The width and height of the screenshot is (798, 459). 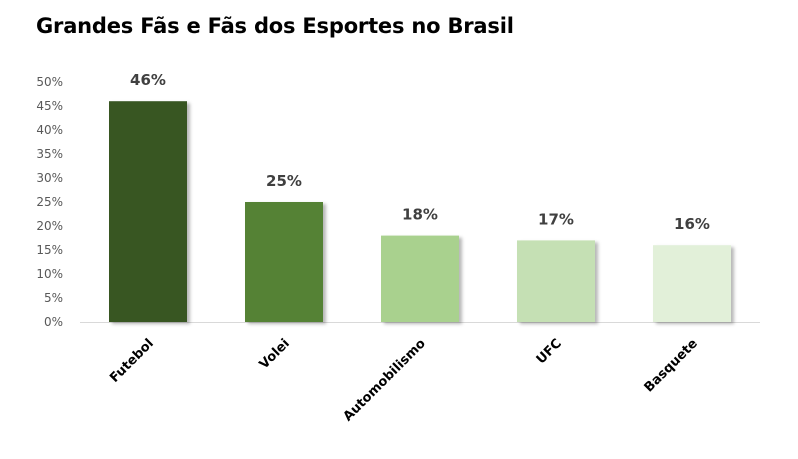 What do you see at coordinates (692, 224) in the screenshot?
I see `data-label: 16%` at bounding box center [692, 224].